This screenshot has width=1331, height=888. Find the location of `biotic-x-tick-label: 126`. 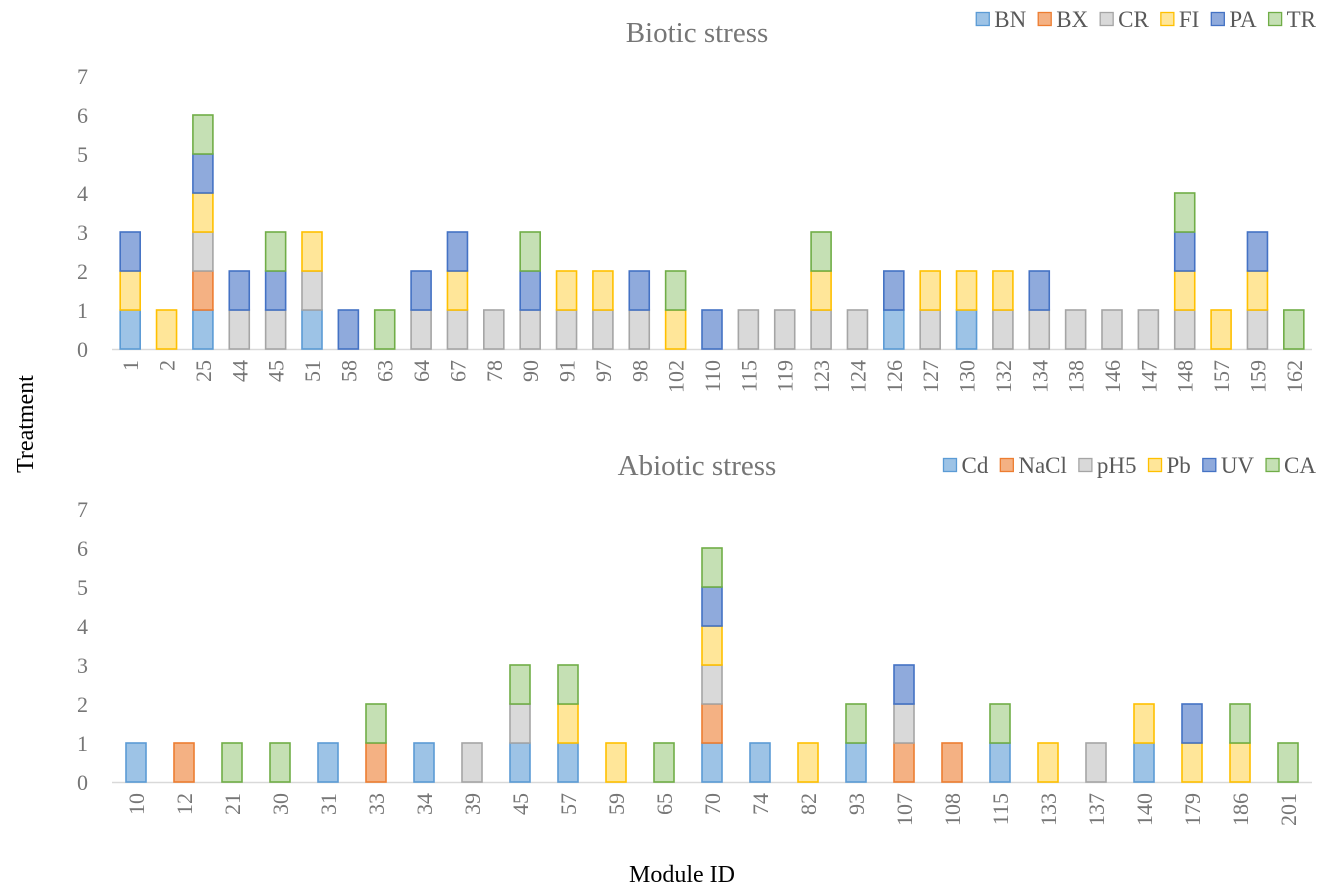

biotic-x-tick-label: 126 is located at coordinates (894, 376).